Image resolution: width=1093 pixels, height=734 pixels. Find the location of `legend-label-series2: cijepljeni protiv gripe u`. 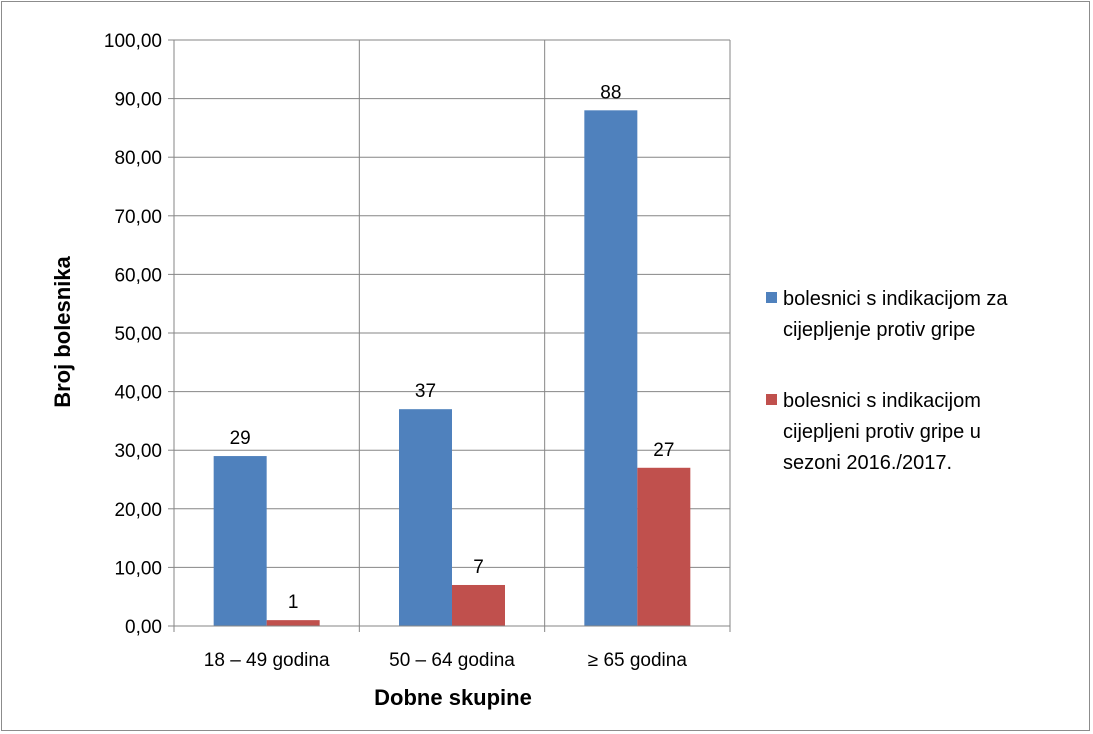

legend-label-series2: cijepljeni protiv gripe u is located at coordinates (882, 432).